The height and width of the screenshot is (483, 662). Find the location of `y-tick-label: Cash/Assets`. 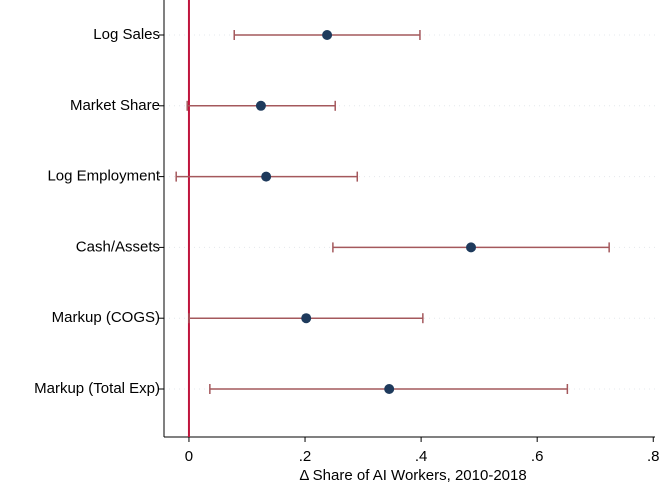

y-tick-label: Cash/Assets is located at coordinates (118, 246).